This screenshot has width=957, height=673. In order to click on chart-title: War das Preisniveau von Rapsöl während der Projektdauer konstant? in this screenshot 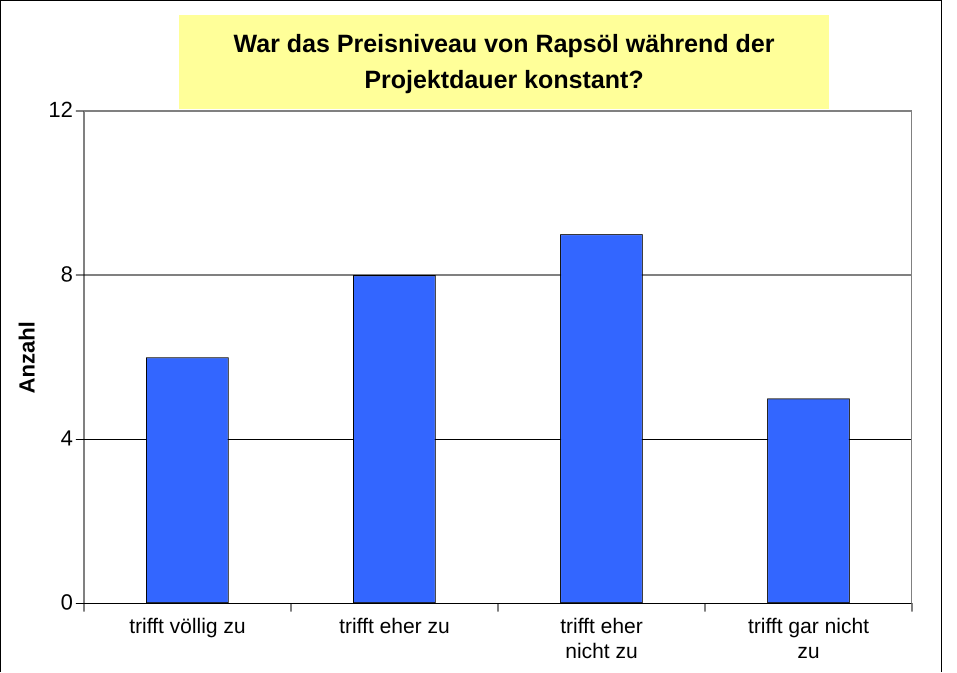, I will do `click(504, 62)`.